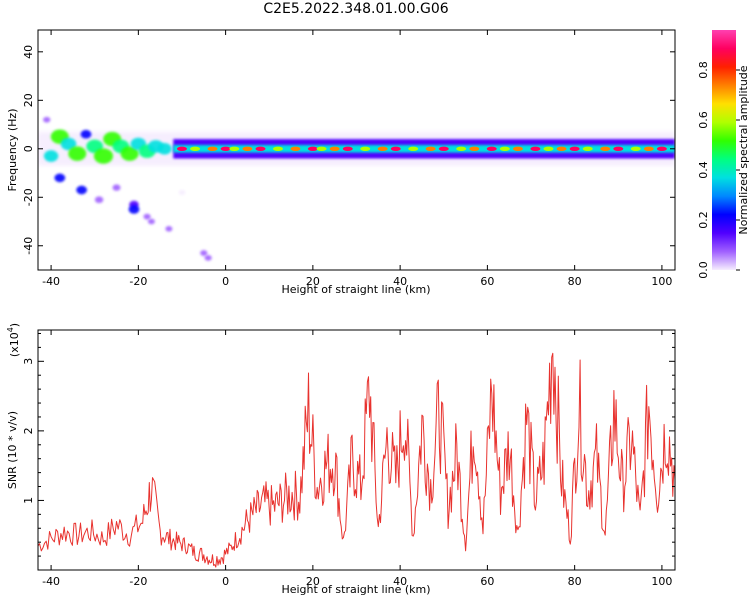  What do you see at coordinates (703, 270) in the screenshot?
I see `colorbar-tick-label: 0.0` at bounding box center [703, 270].